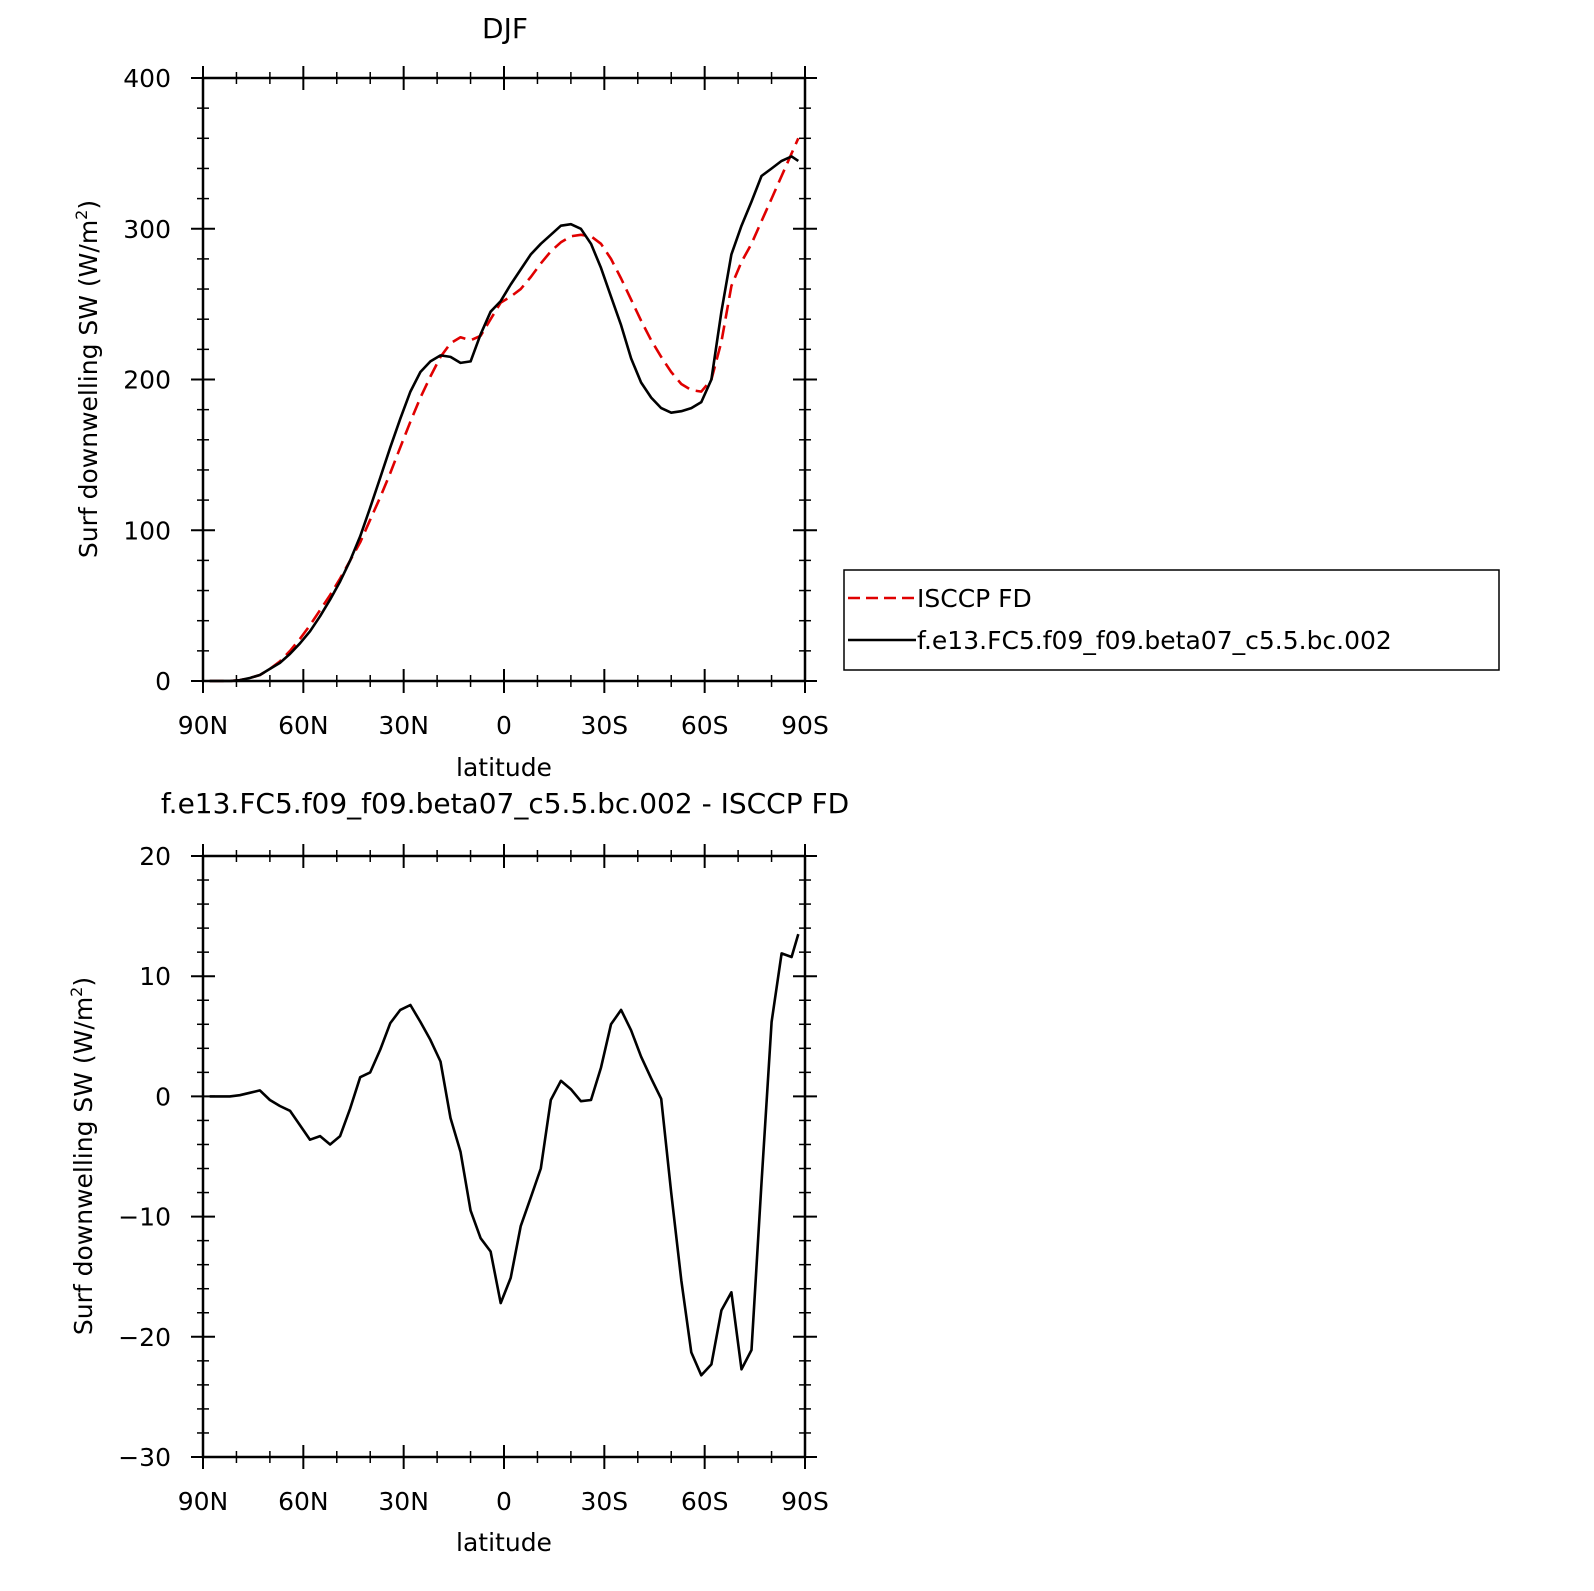 The image size is (1594, 1591). Describe the element at coordinates (505, 28) in the screenshot. I see `top-chart-title: DJF` at that location.